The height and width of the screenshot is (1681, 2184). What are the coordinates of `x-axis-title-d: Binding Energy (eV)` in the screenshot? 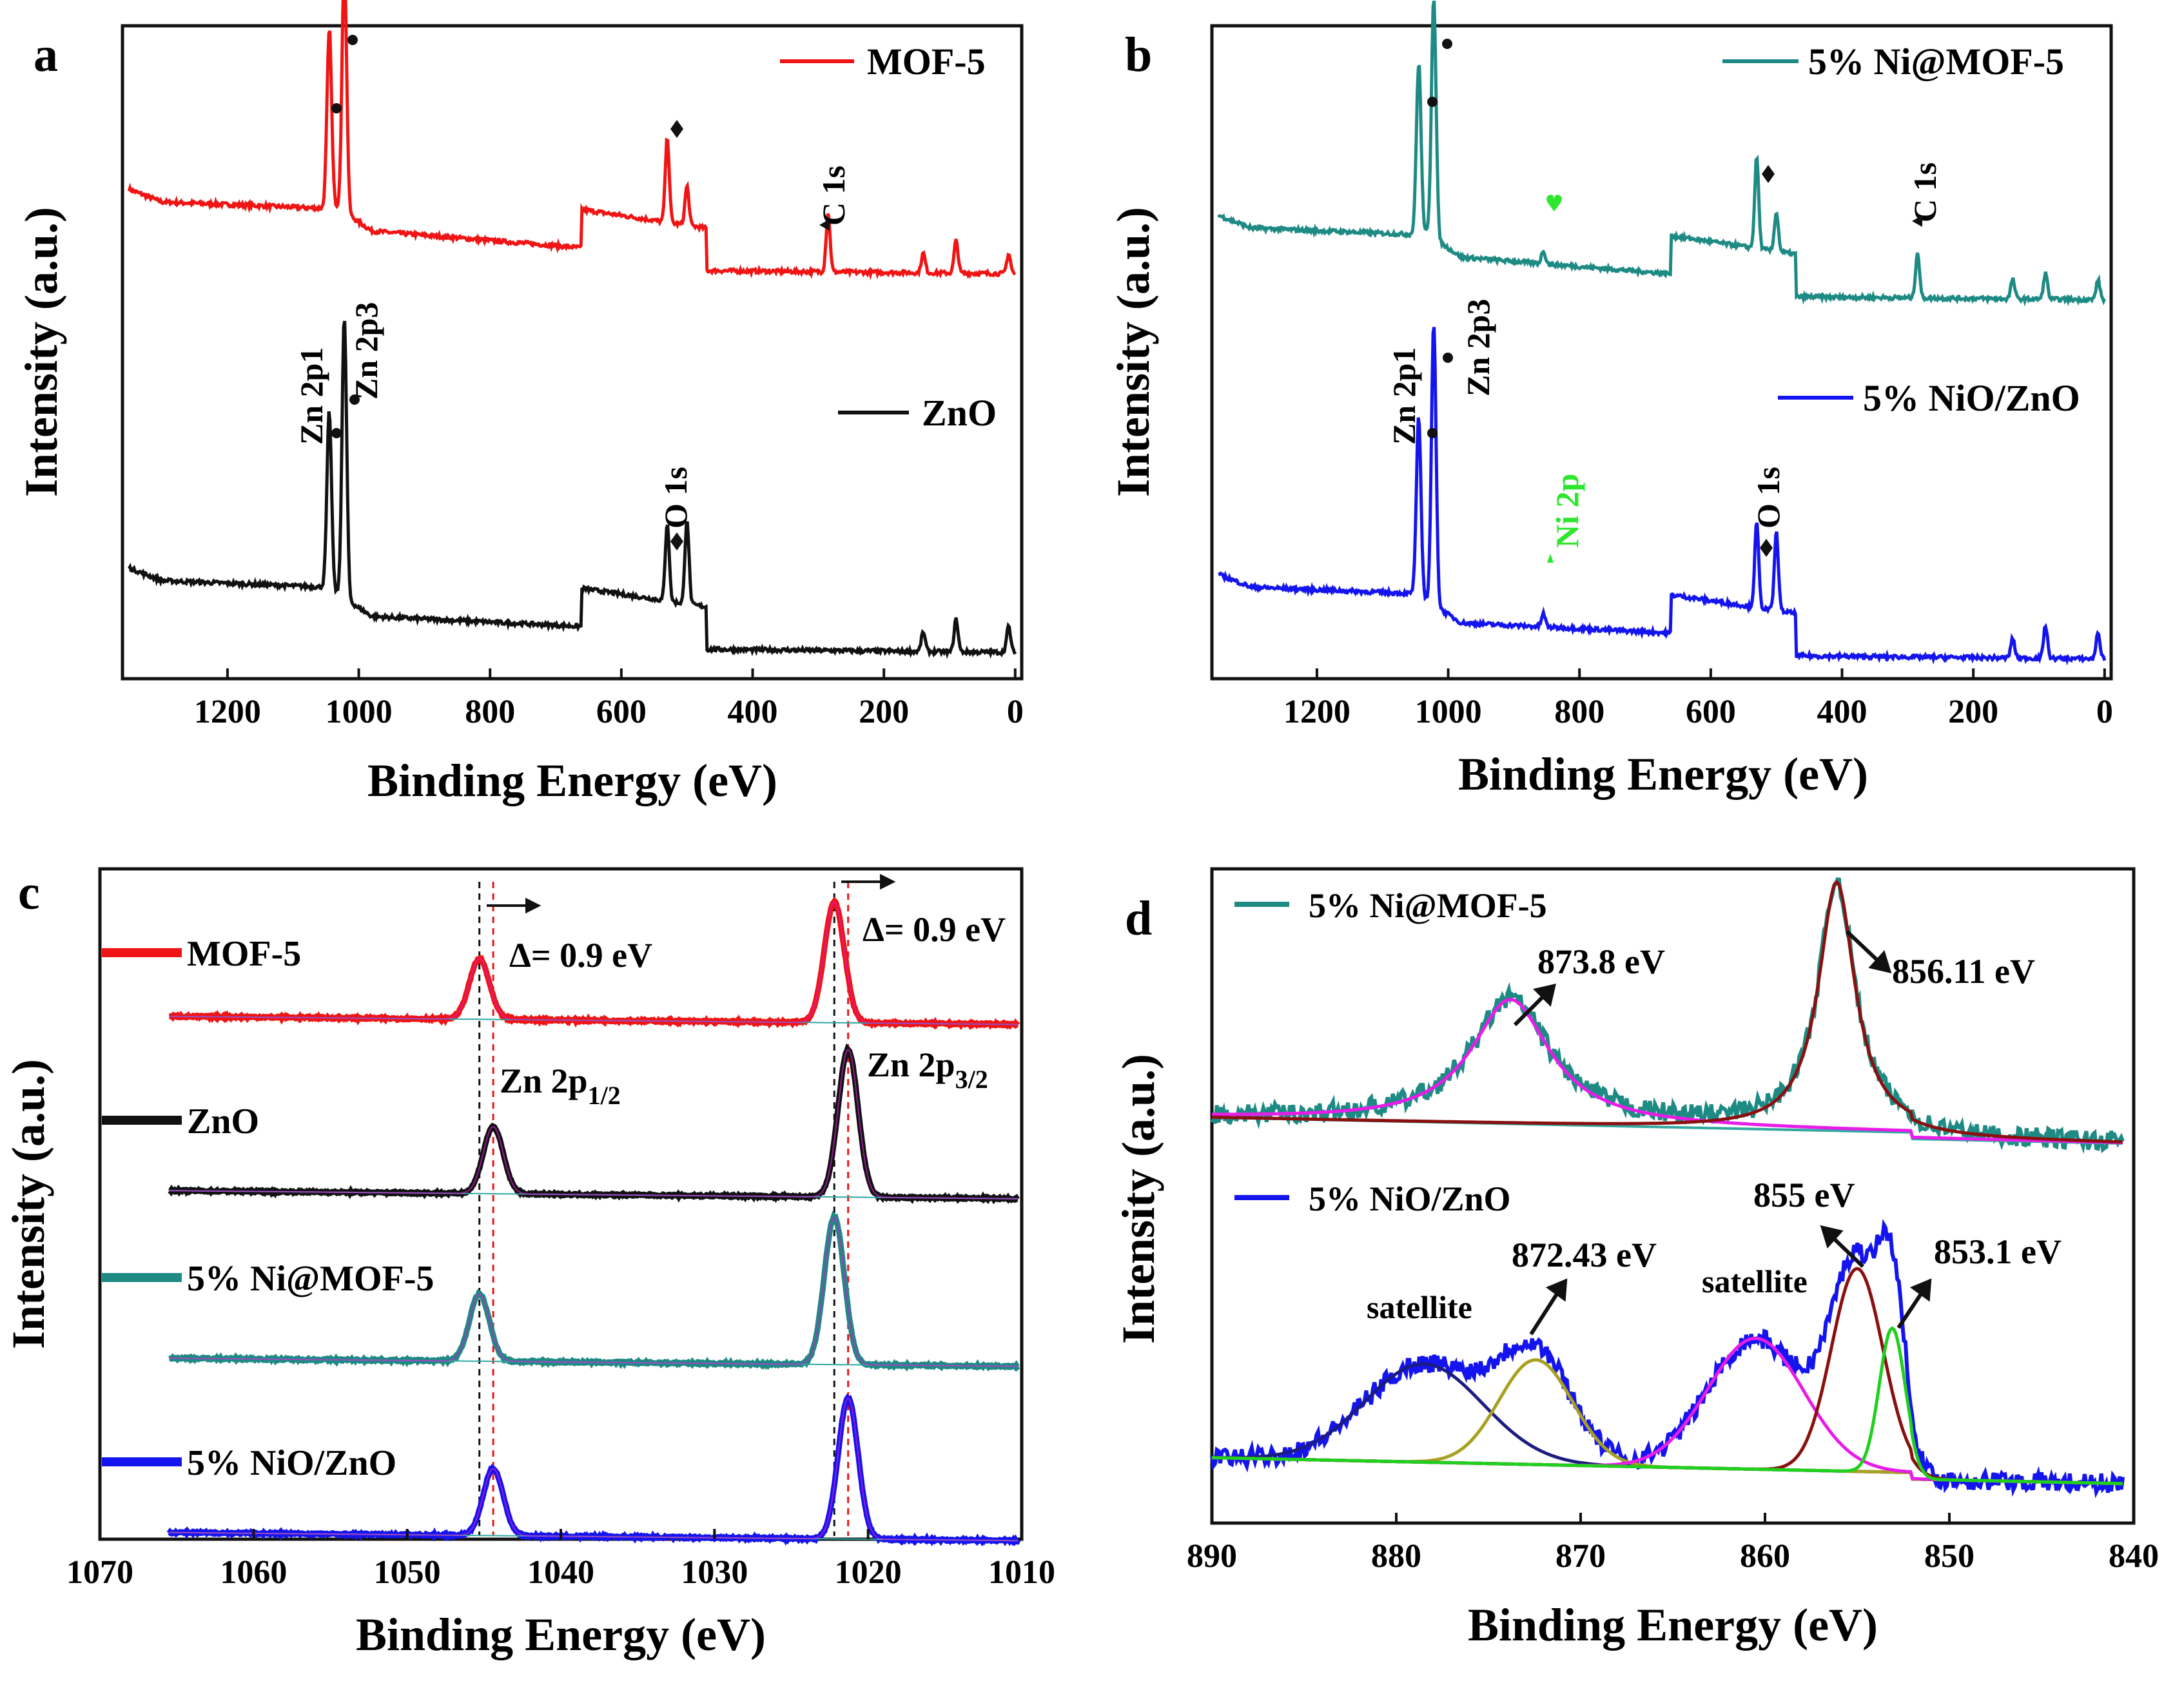 It's located at (1673, 1625).